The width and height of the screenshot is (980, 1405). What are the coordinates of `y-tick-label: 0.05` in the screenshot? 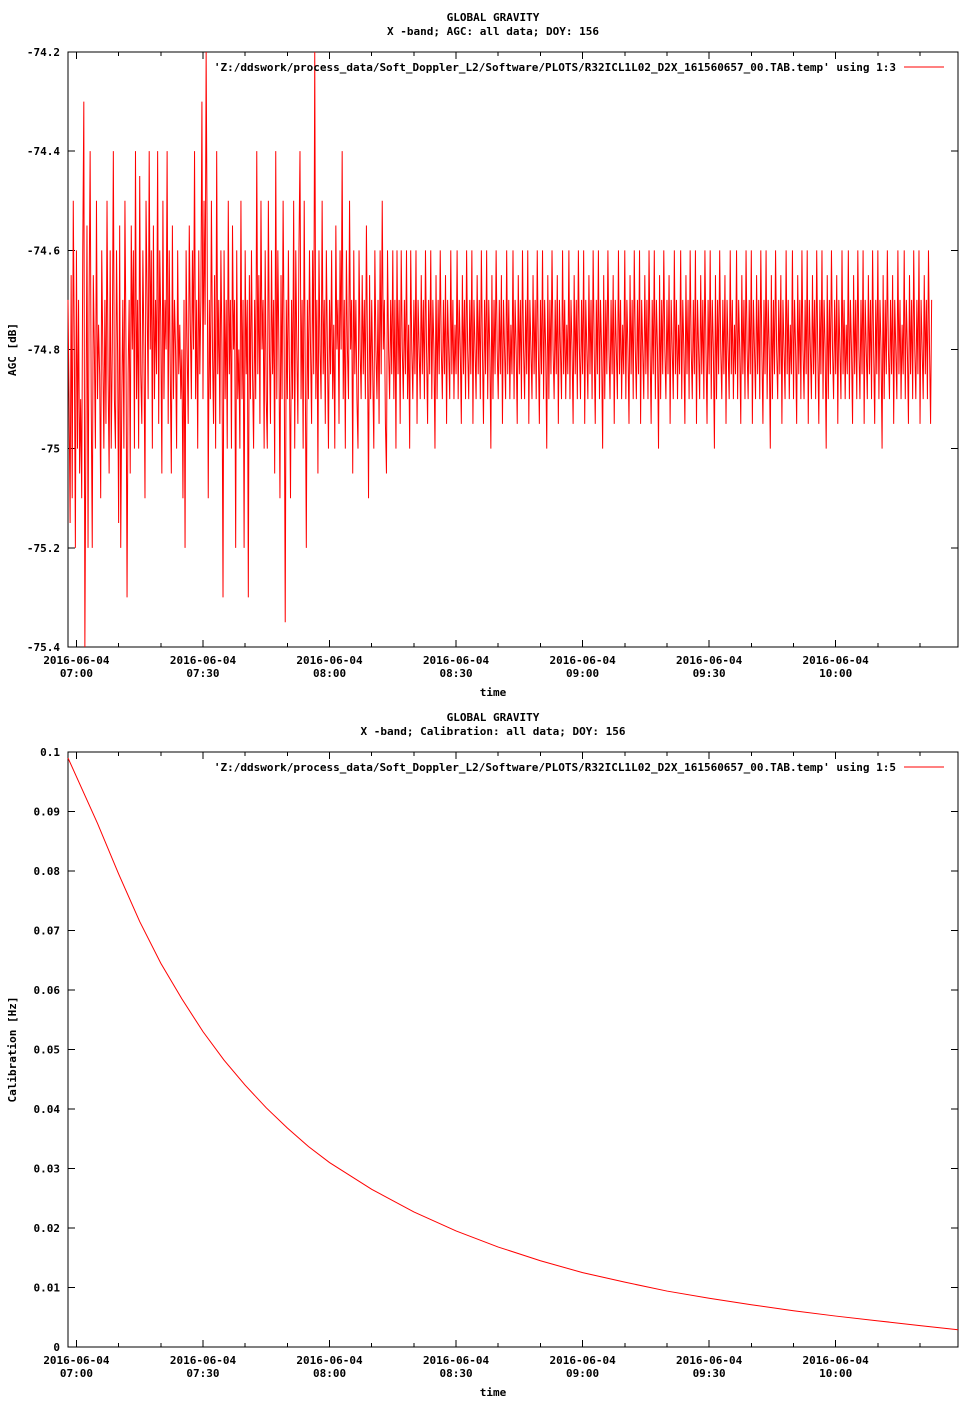 It's located at (47, 1050).